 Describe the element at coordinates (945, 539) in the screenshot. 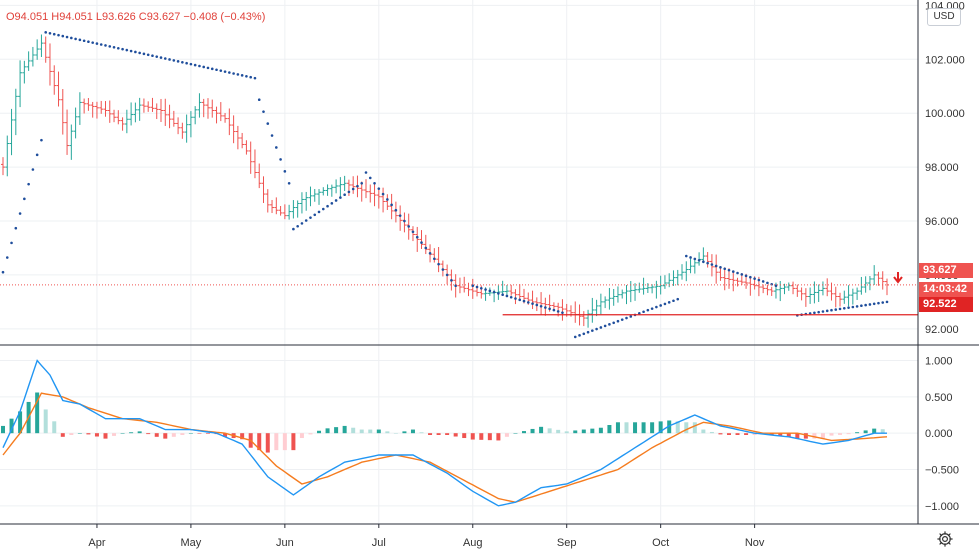

I see `gear-icon` at that location.